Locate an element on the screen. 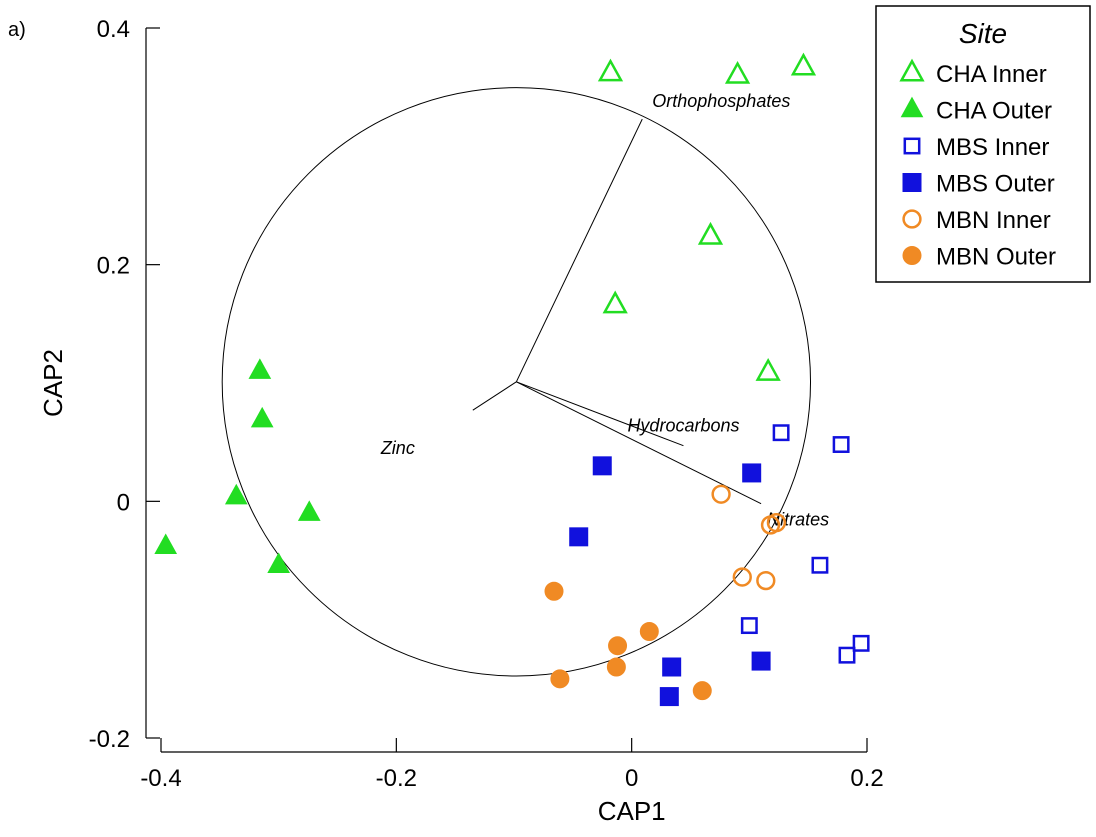 This screenshot has height=837, width=1096. legend-label-cha-outer: CHA Outer is located at coordinates (994, 111).